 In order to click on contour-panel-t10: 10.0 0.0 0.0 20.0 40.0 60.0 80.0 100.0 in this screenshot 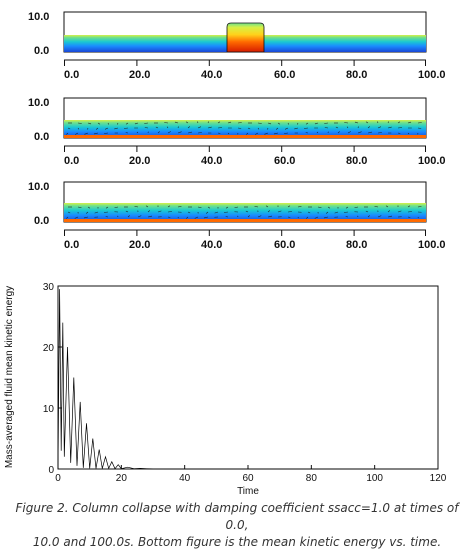, I will do `click(237, 134)`.